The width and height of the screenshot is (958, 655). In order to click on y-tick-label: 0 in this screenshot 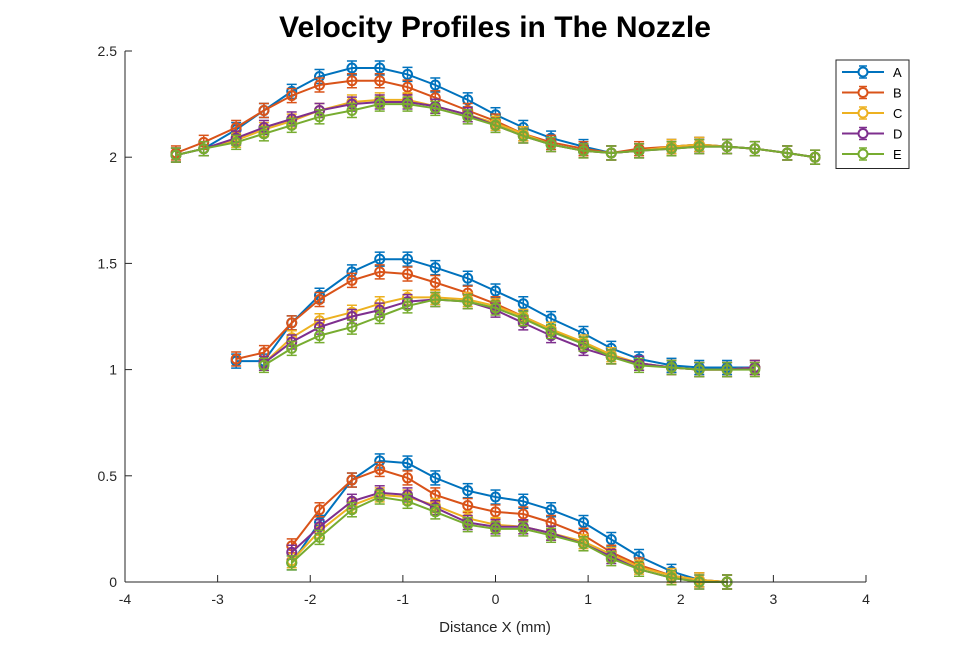, I will do `click(113, 582)`.